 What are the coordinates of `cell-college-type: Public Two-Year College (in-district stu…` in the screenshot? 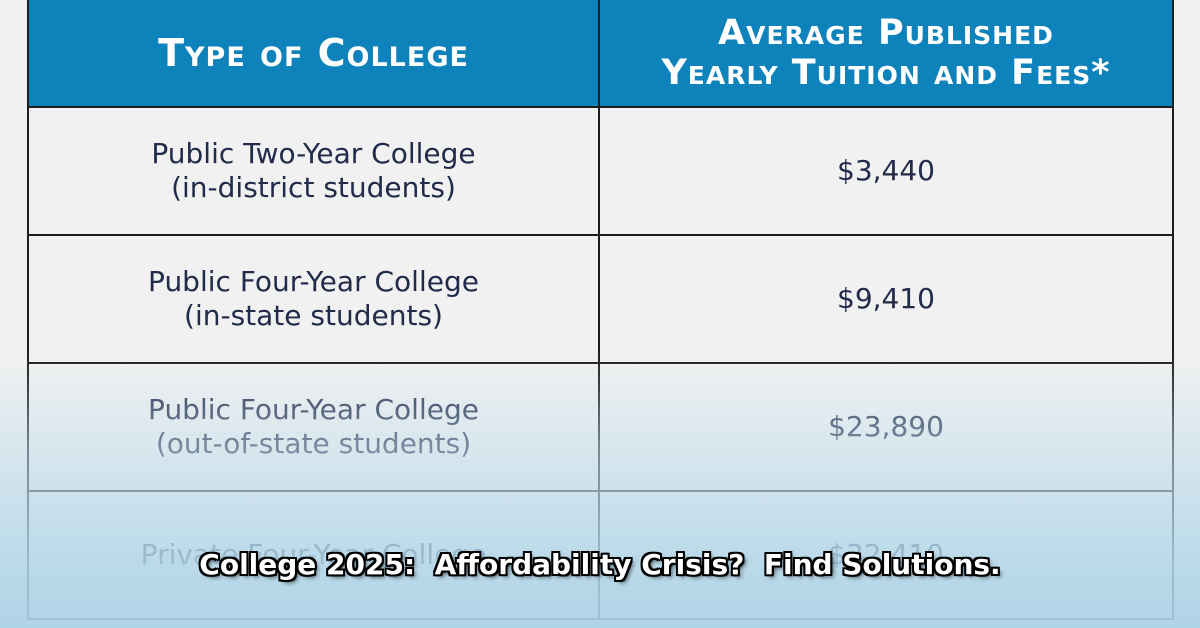 It's located at (313, 171).